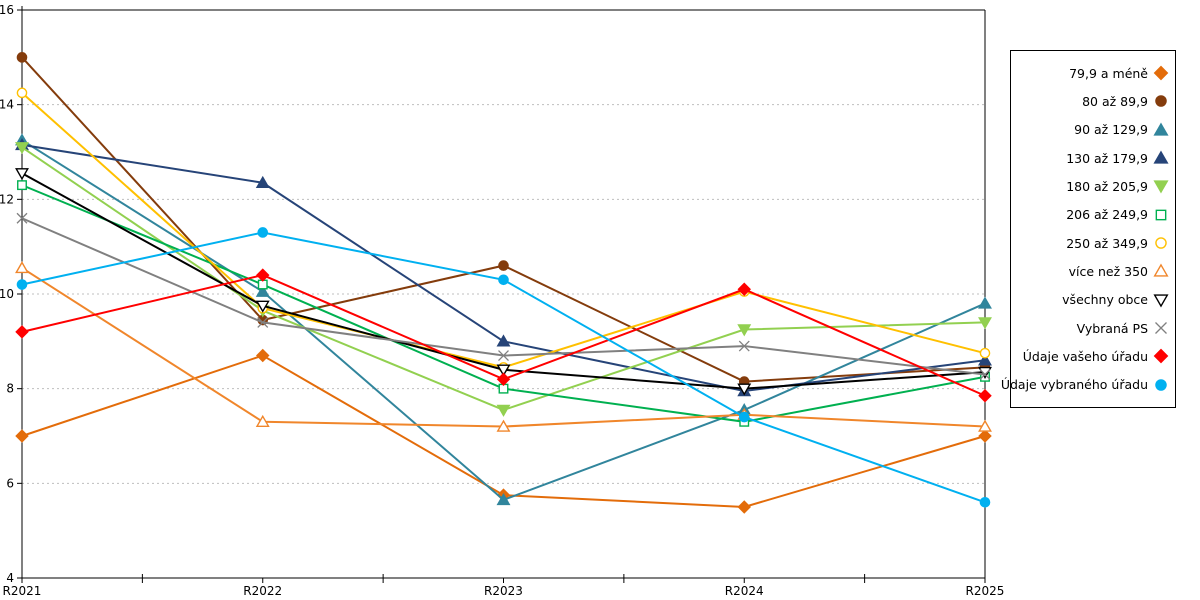 The width and height of the screenshot is (1200, 600). Describe the element at coordinates (985, 591) in the screenshot. I see `x-tick-label: R2025` at that location.